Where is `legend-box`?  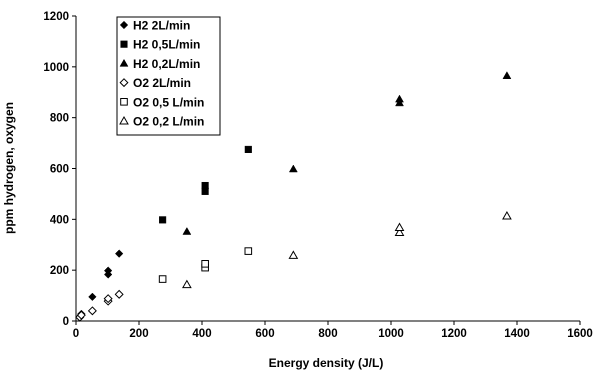 legend-box is located at coordinates (168, 76).